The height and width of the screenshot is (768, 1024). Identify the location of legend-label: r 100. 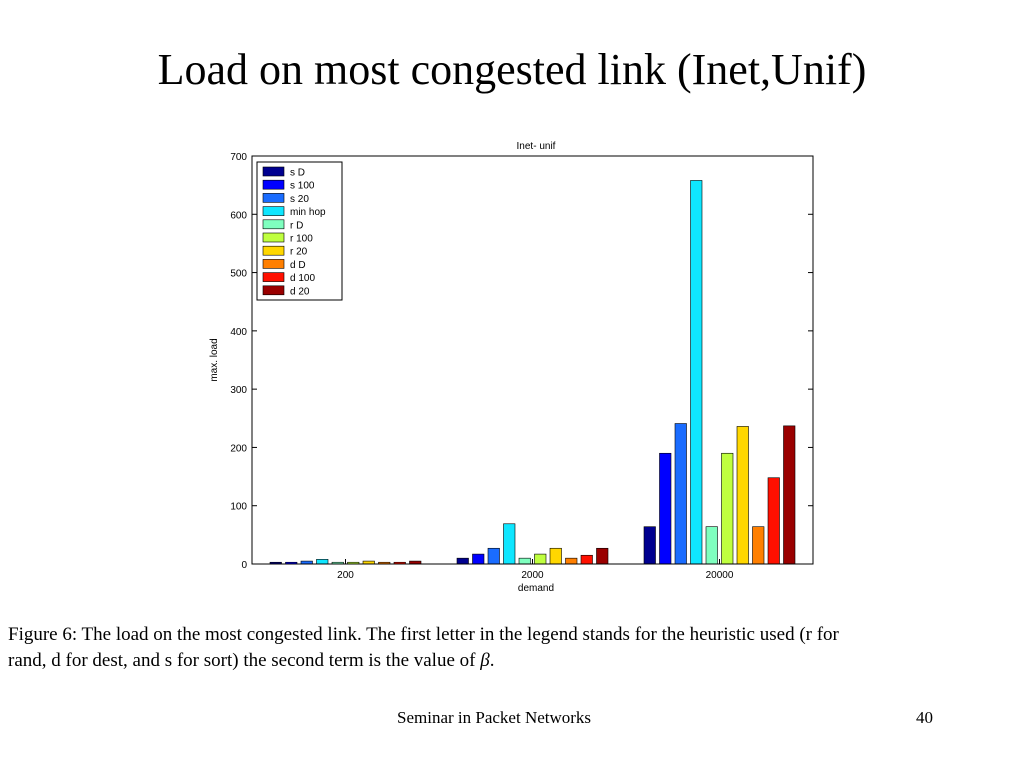
(301, 239).